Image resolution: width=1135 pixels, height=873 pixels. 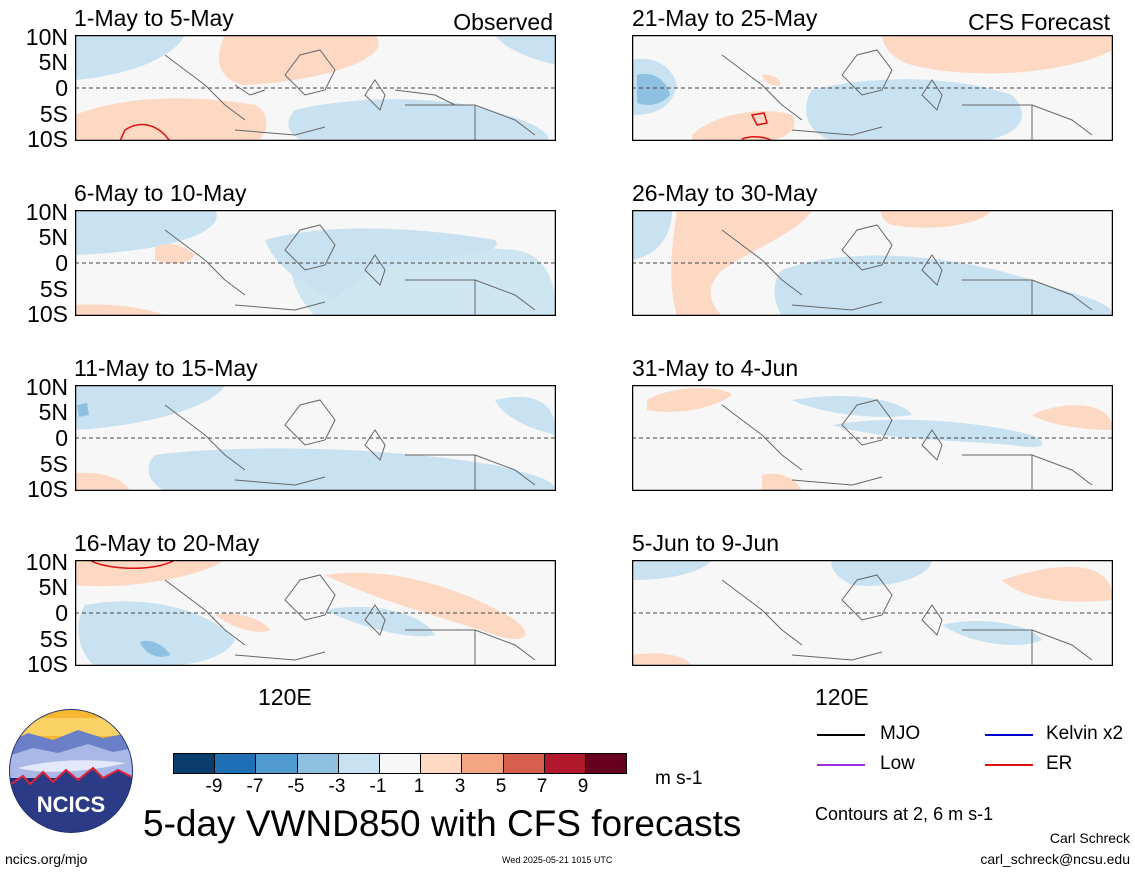 I want to click on legend-line-kelvin, so click(x=1009, y=735).